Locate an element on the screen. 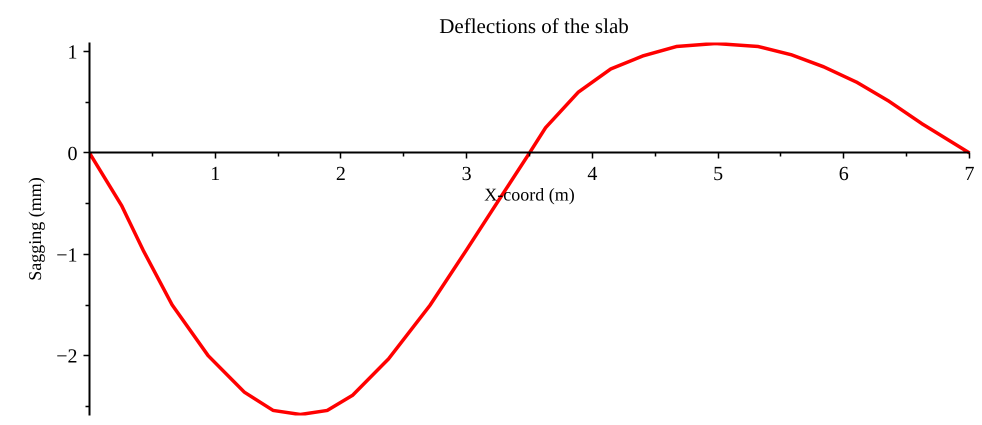 The width and height of the screenshot is (982, 425). x-tick-label: 5 is located at coordinates (718, 173).